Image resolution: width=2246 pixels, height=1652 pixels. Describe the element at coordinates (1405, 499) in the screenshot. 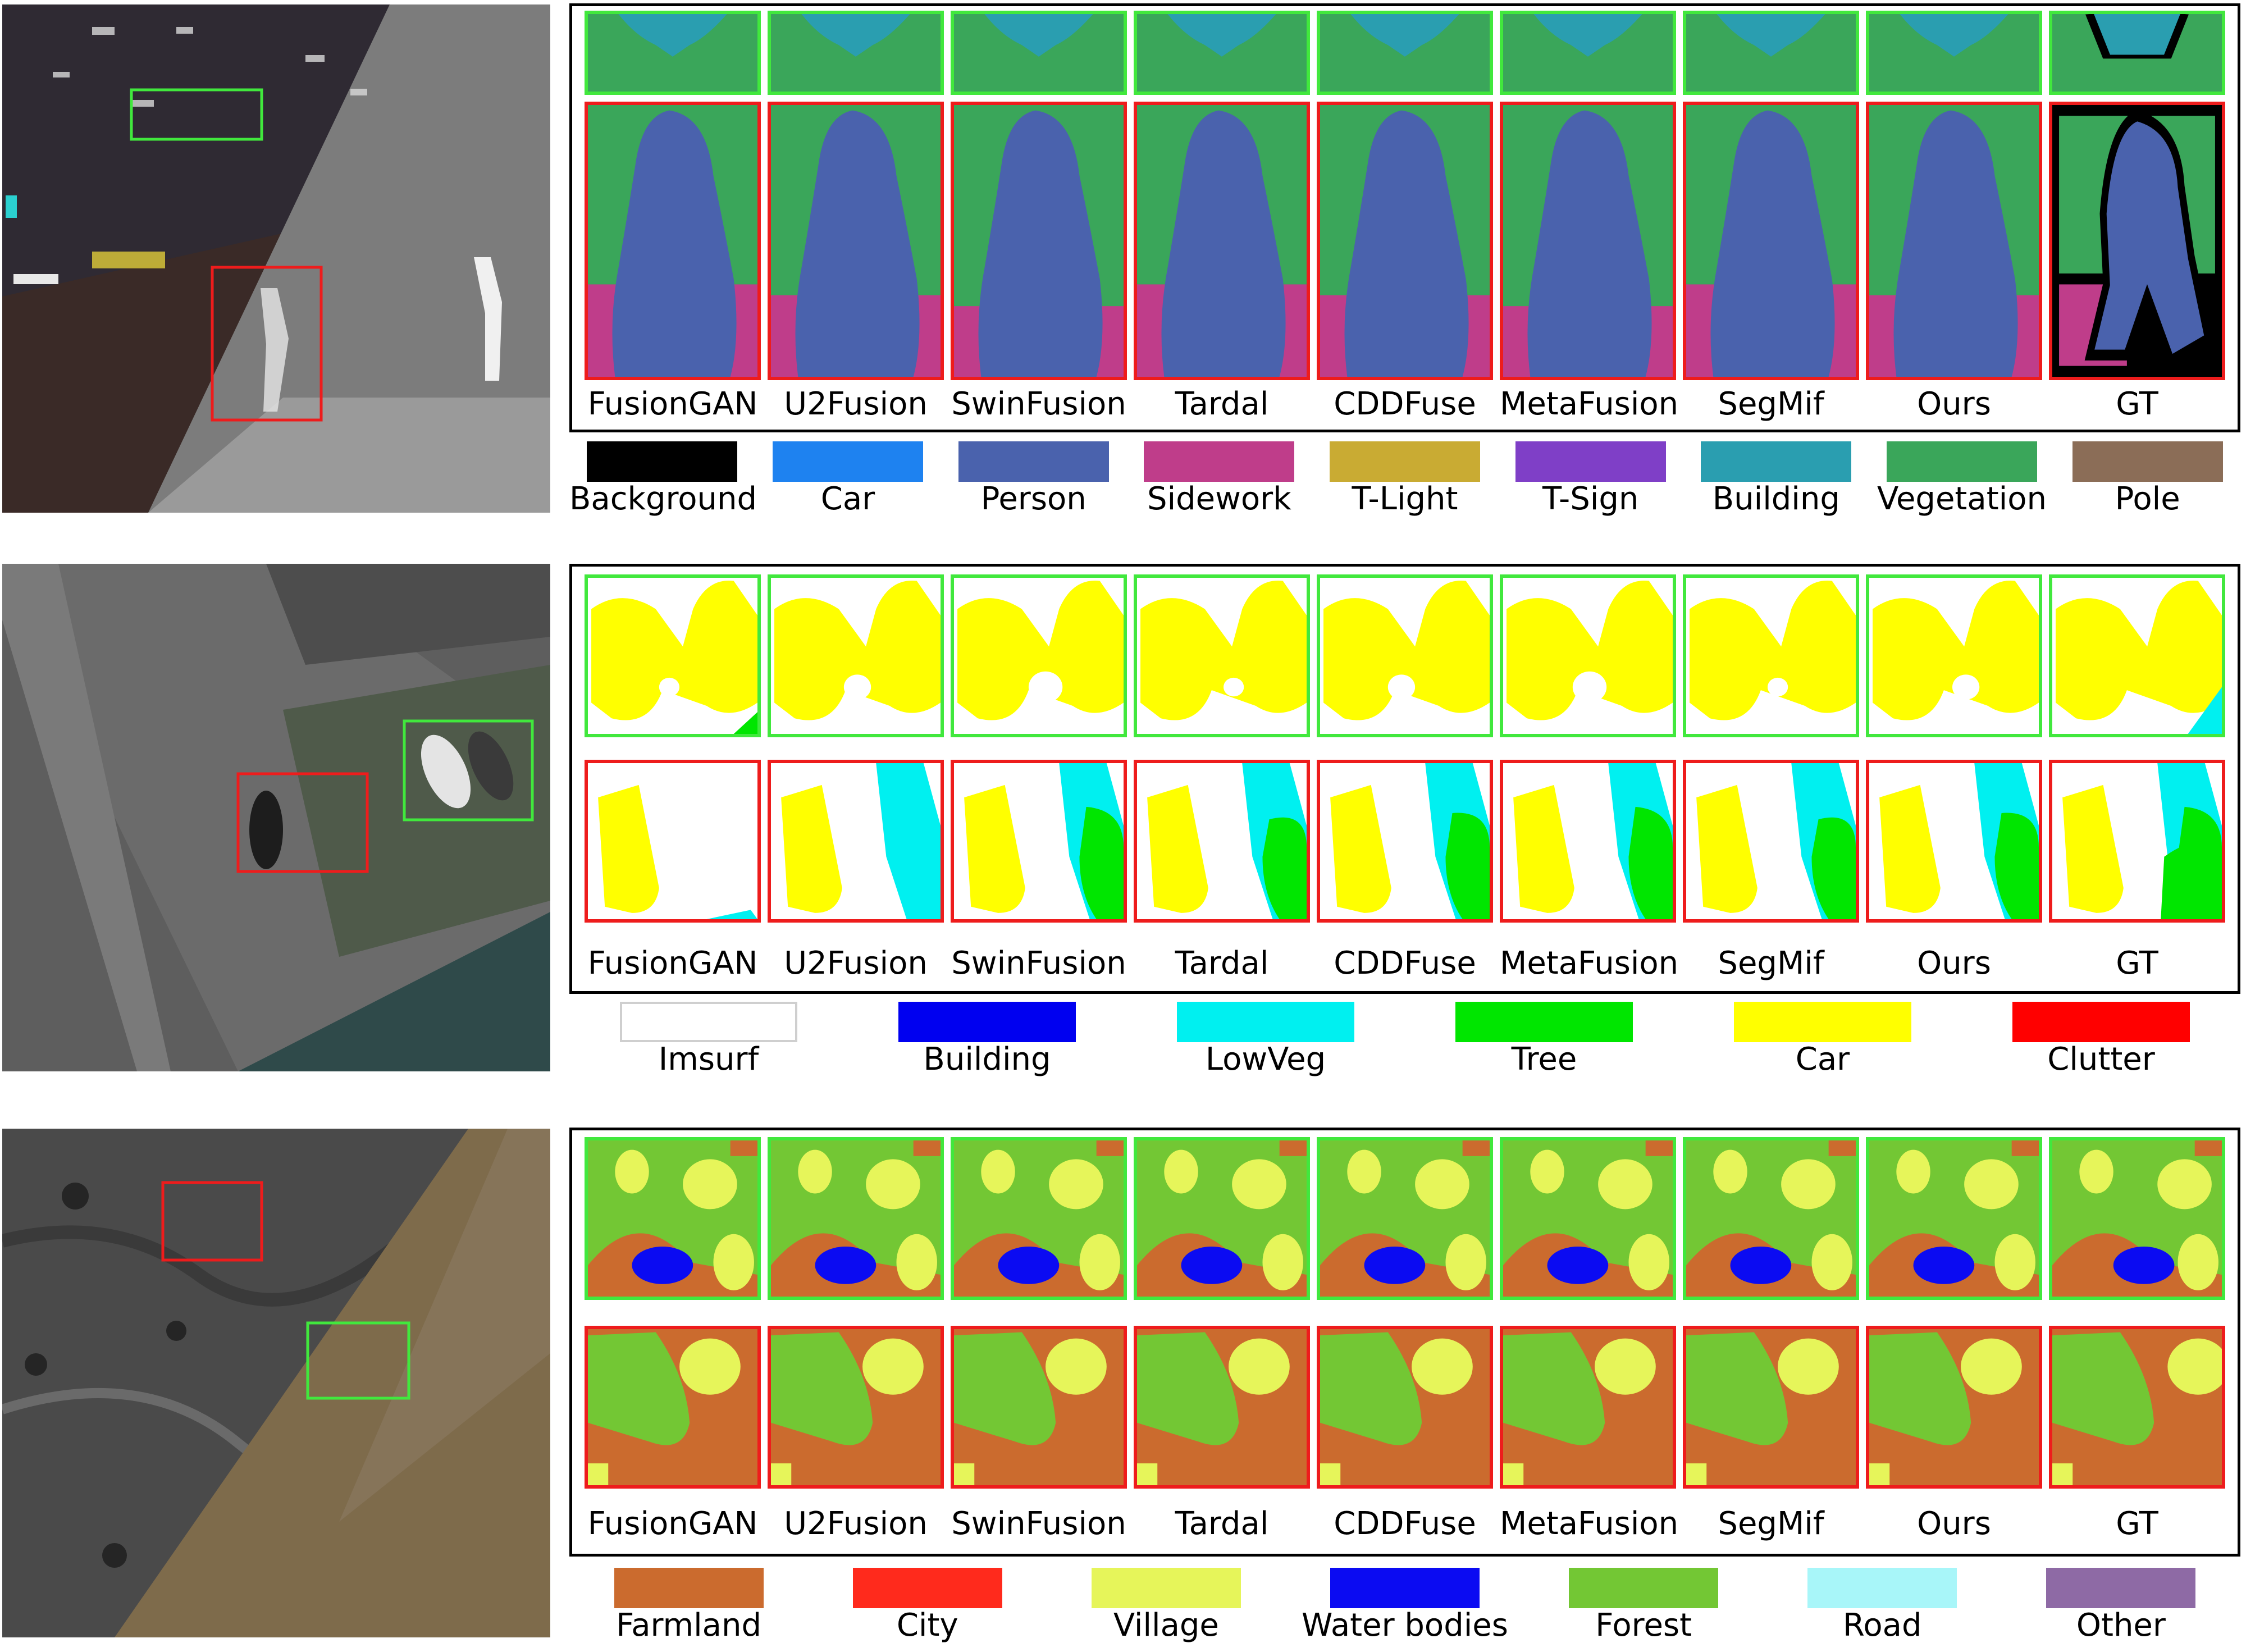

I see `legend-label: T-Light` at that location.